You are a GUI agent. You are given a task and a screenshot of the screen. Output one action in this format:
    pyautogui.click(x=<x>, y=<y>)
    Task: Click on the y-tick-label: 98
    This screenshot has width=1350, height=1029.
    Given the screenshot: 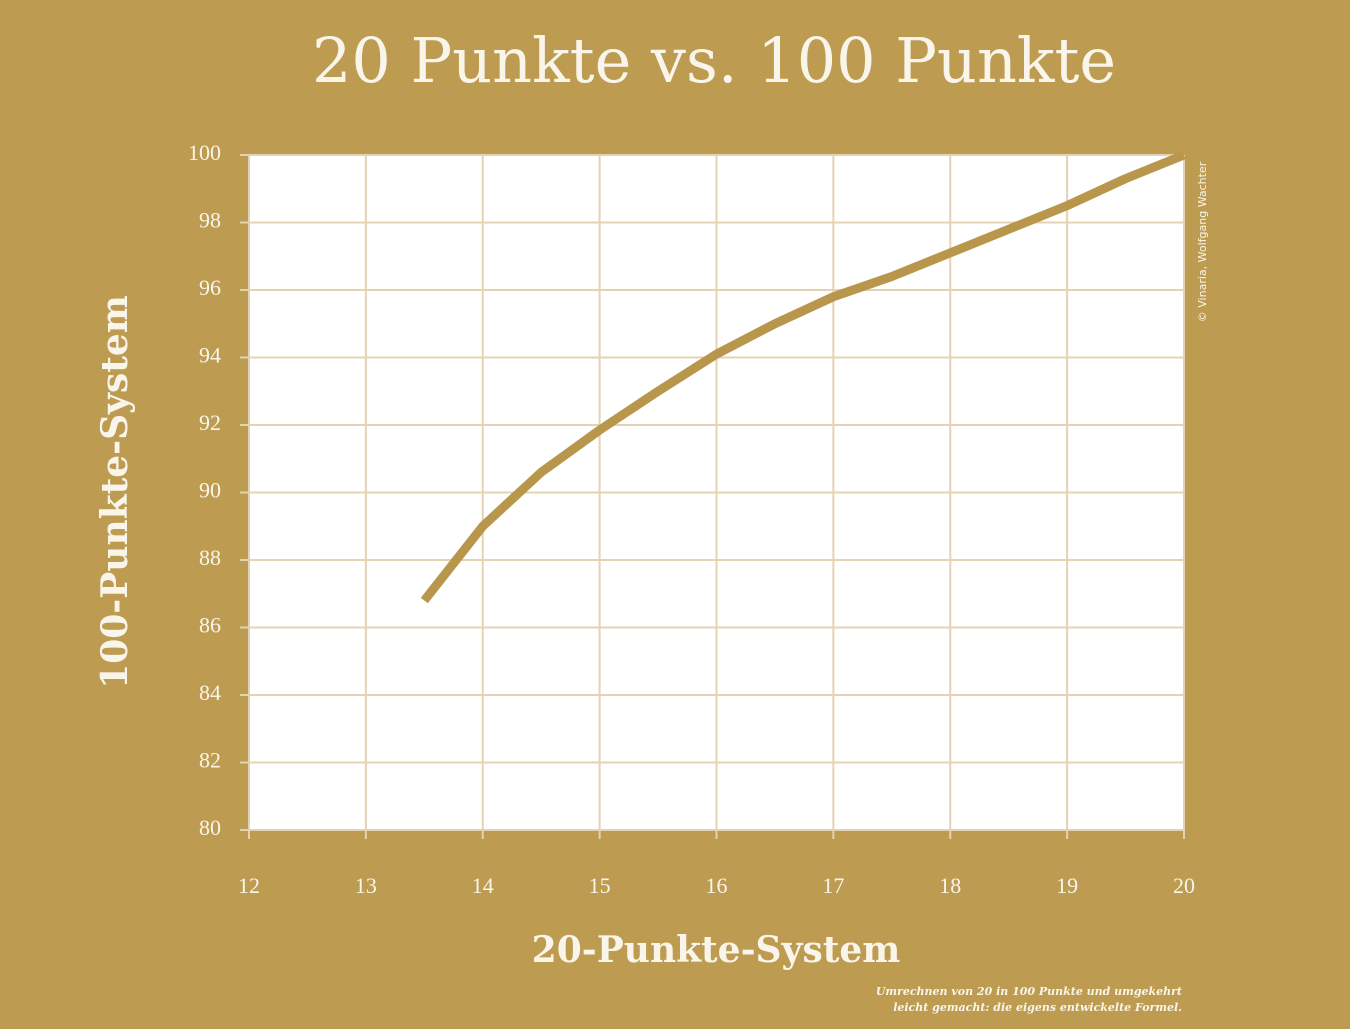 What is the action you would take?
    pyautogui.click(x=210, y=220)
    